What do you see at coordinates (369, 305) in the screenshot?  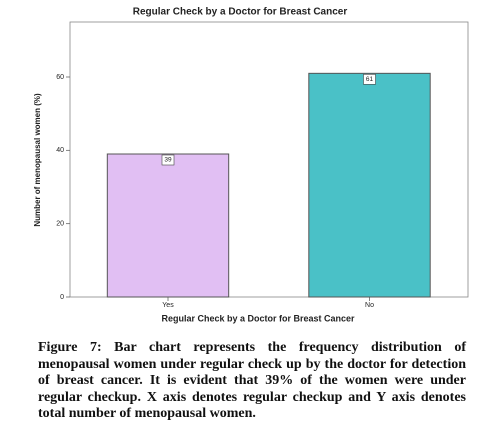 I see `x-tick-label: No` at bounding box center [369, 305].